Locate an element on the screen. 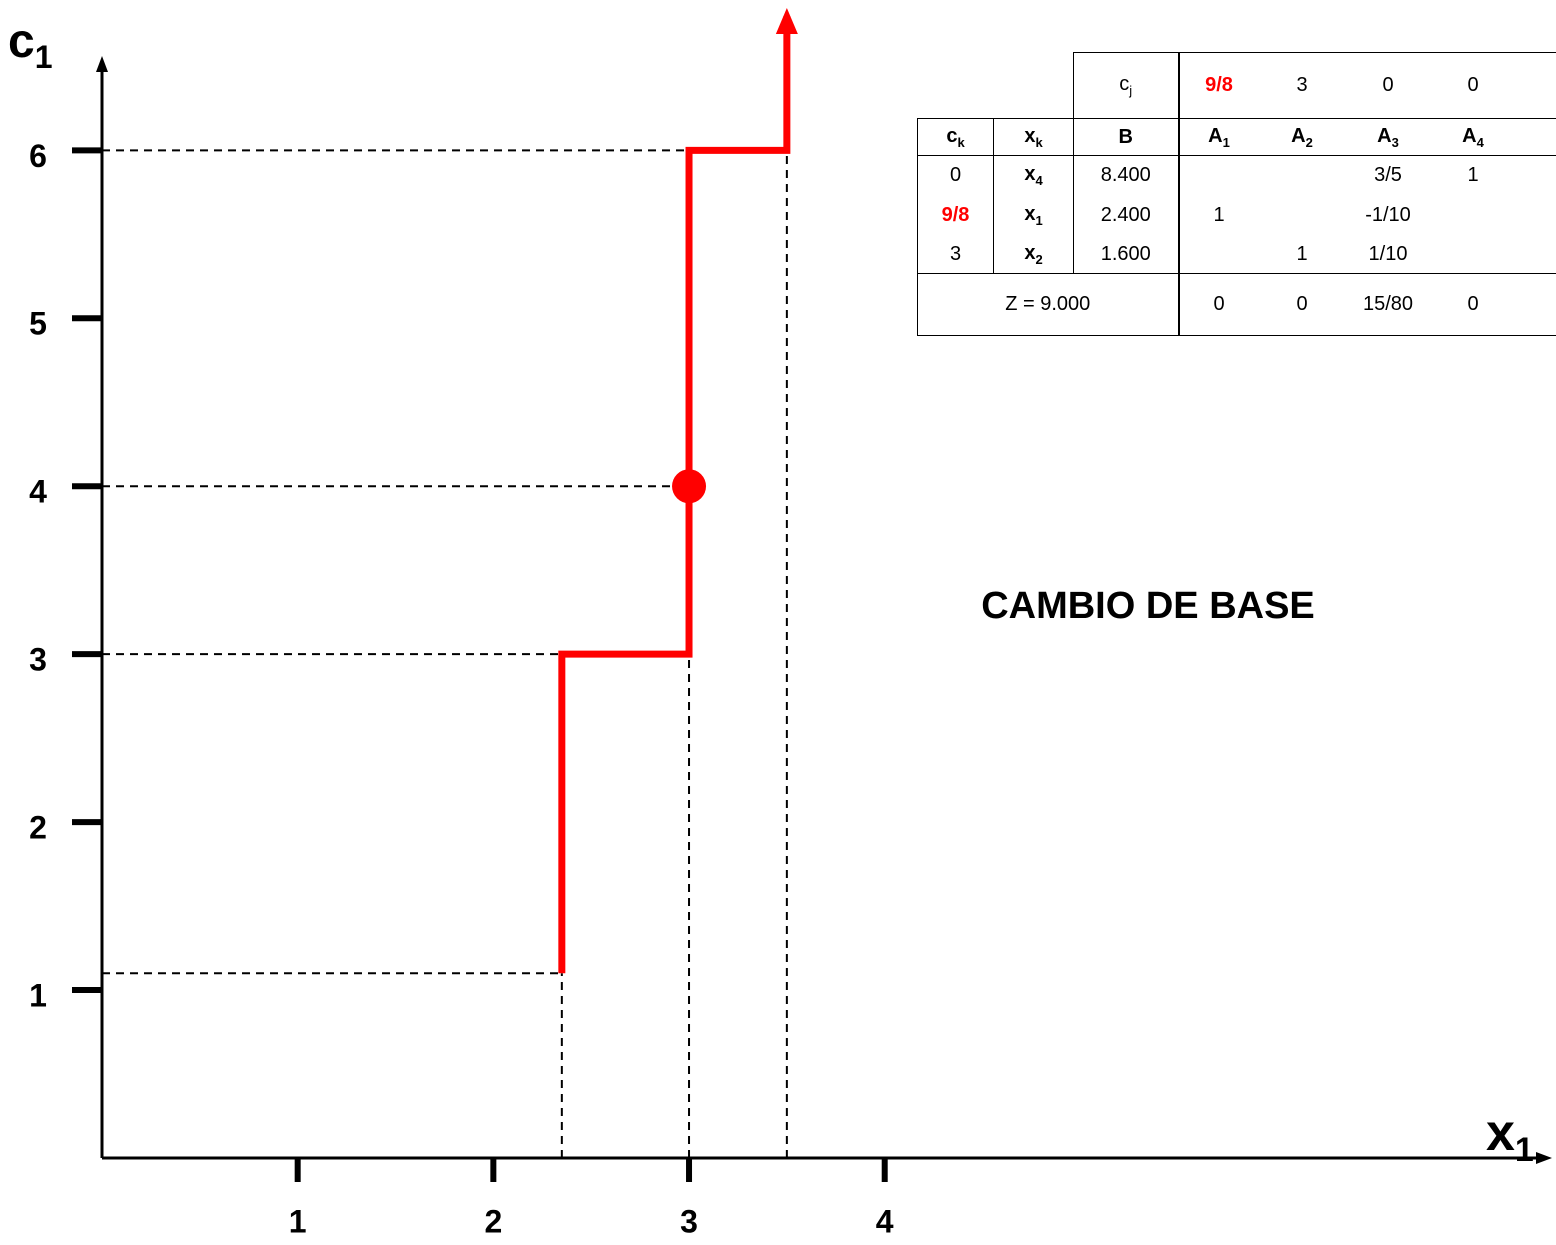  table-cell: -1/10 is located at coordinates (1388, 216).